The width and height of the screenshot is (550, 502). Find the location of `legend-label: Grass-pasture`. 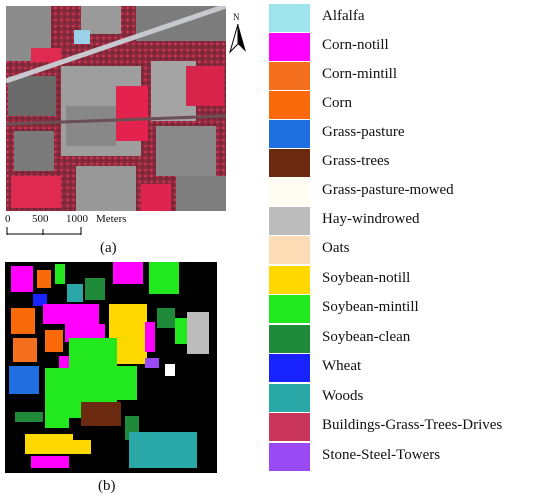

legend-label: Grass-pasture is located at coordinates (363, 132).